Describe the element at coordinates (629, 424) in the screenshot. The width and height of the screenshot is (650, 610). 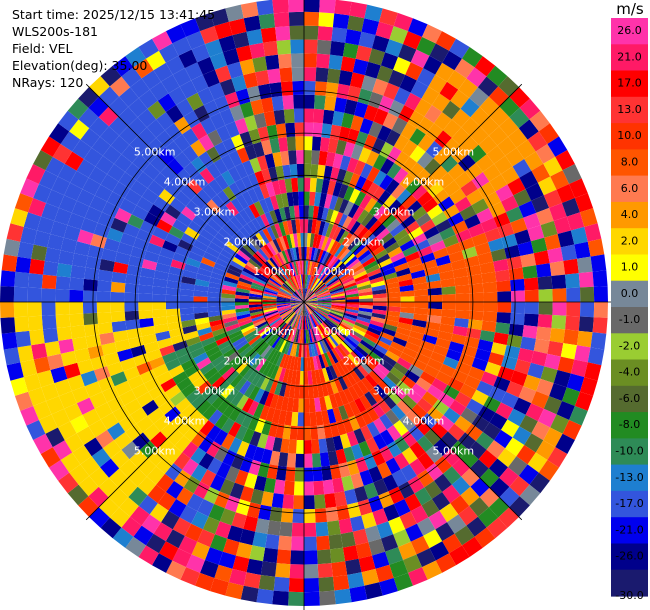
I see `colorbar-tick-label: -8.0` at that location.